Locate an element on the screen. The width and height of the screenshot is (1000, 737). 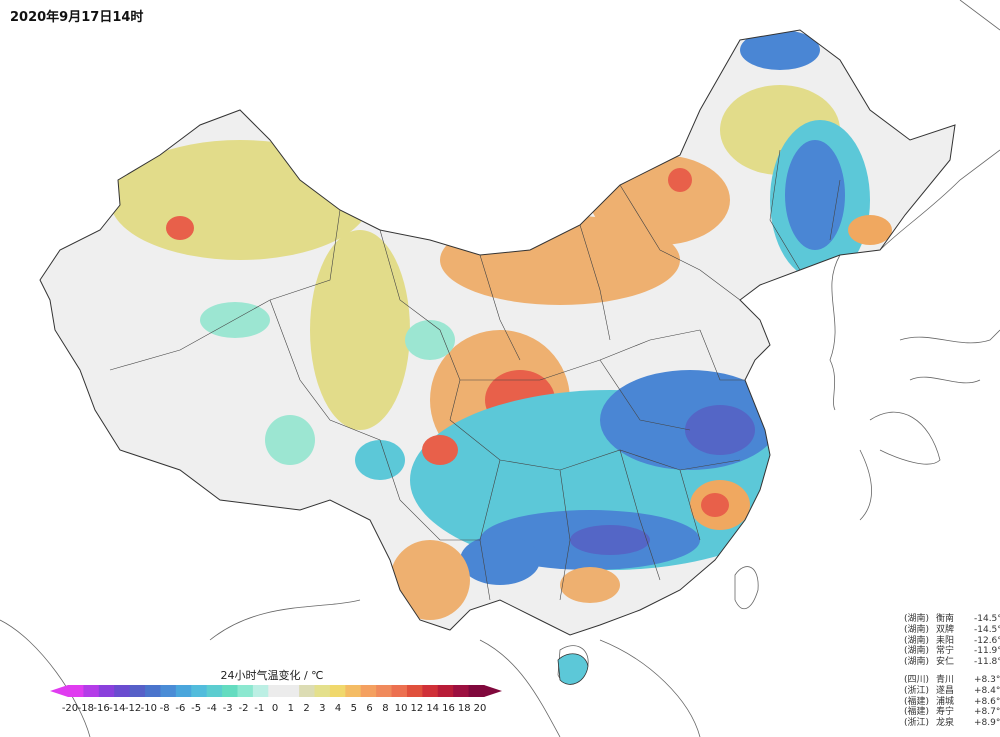
legend-tick-label: 2 is located at coordinates (306, 708).